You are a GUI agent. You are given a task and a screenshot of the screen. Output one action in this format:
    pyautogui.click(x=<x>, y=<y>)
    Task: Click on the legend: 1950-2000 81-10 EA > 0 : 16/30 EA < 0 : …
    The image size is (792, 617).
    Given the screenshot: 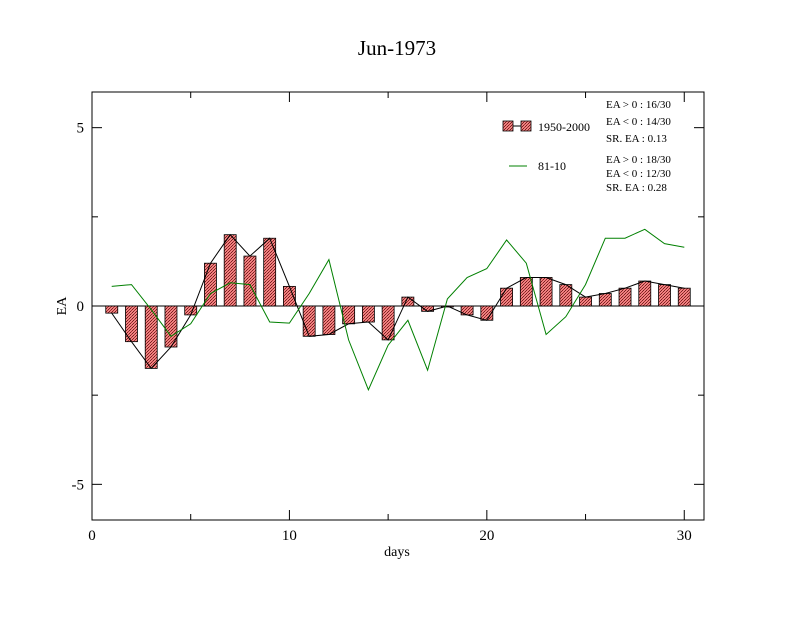 What is the action you would take?
    pyautogui.click(x=586, y=146)
    